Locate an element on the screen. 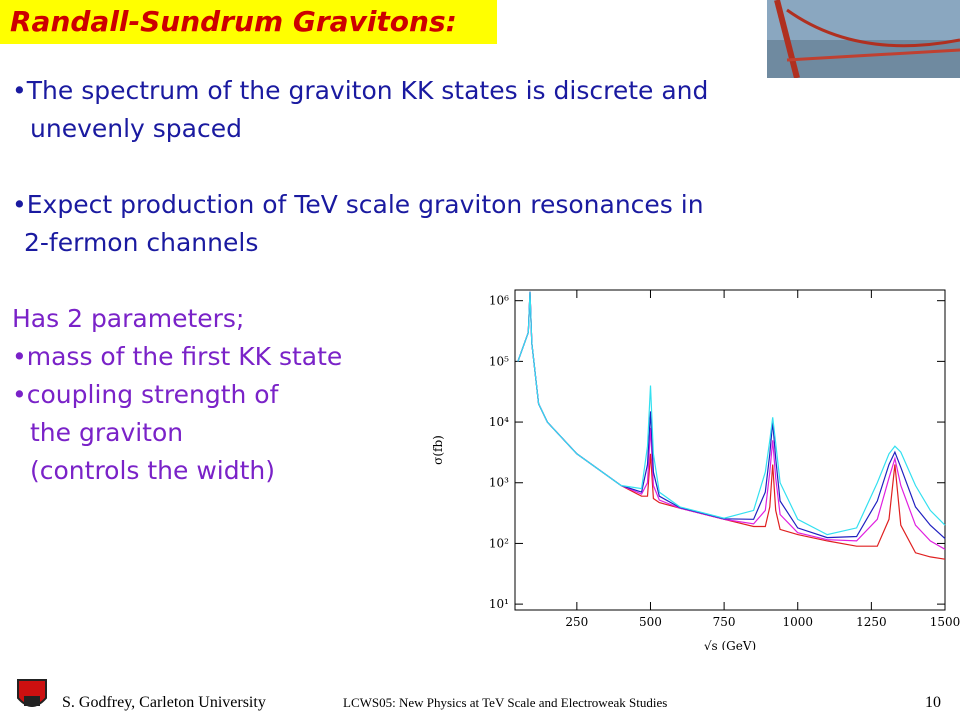 The height and width of the screenshot is (720, 960). x-tick-label: 500 is located at coordinates (650, 622).